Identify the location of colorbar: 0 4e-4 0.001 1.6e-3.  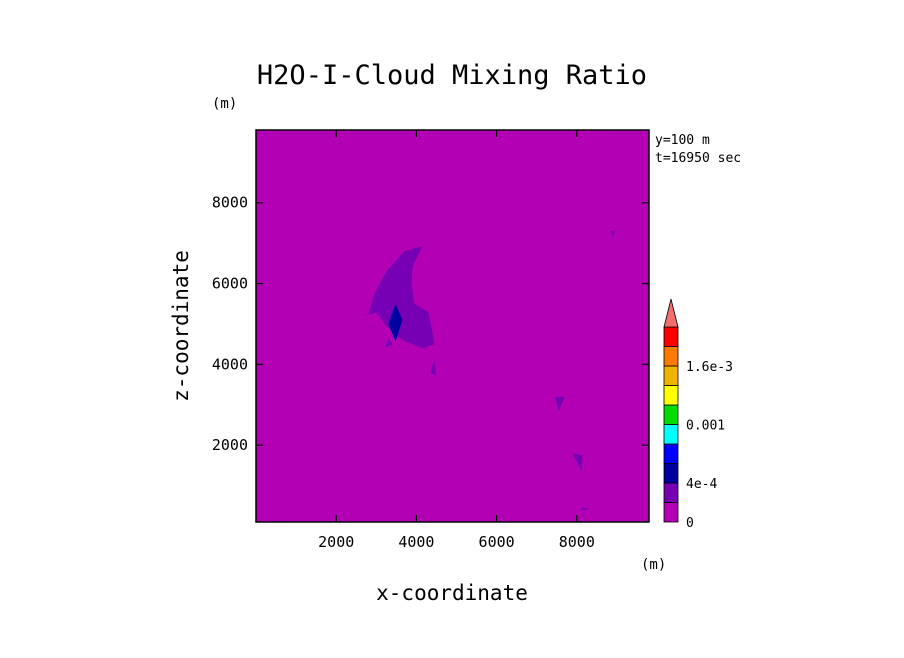
(698, 414).